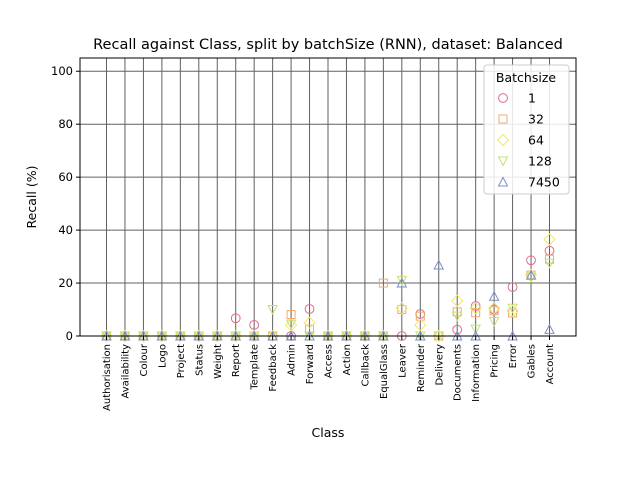 This screenshot has height=480, width=640. I want to click on x-tick-label: Report, so click(236, 360).